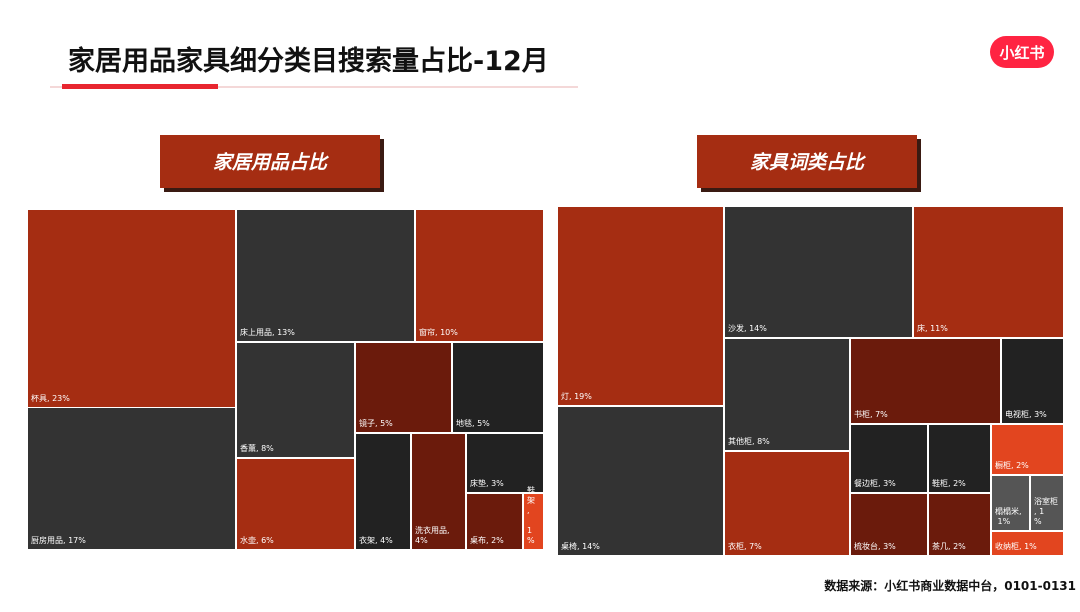  Describe the element at coordinates (308, 61) in the screenshot. I see `page-title: 家居用品家具细分类目搜索量占比-12月` at that location.